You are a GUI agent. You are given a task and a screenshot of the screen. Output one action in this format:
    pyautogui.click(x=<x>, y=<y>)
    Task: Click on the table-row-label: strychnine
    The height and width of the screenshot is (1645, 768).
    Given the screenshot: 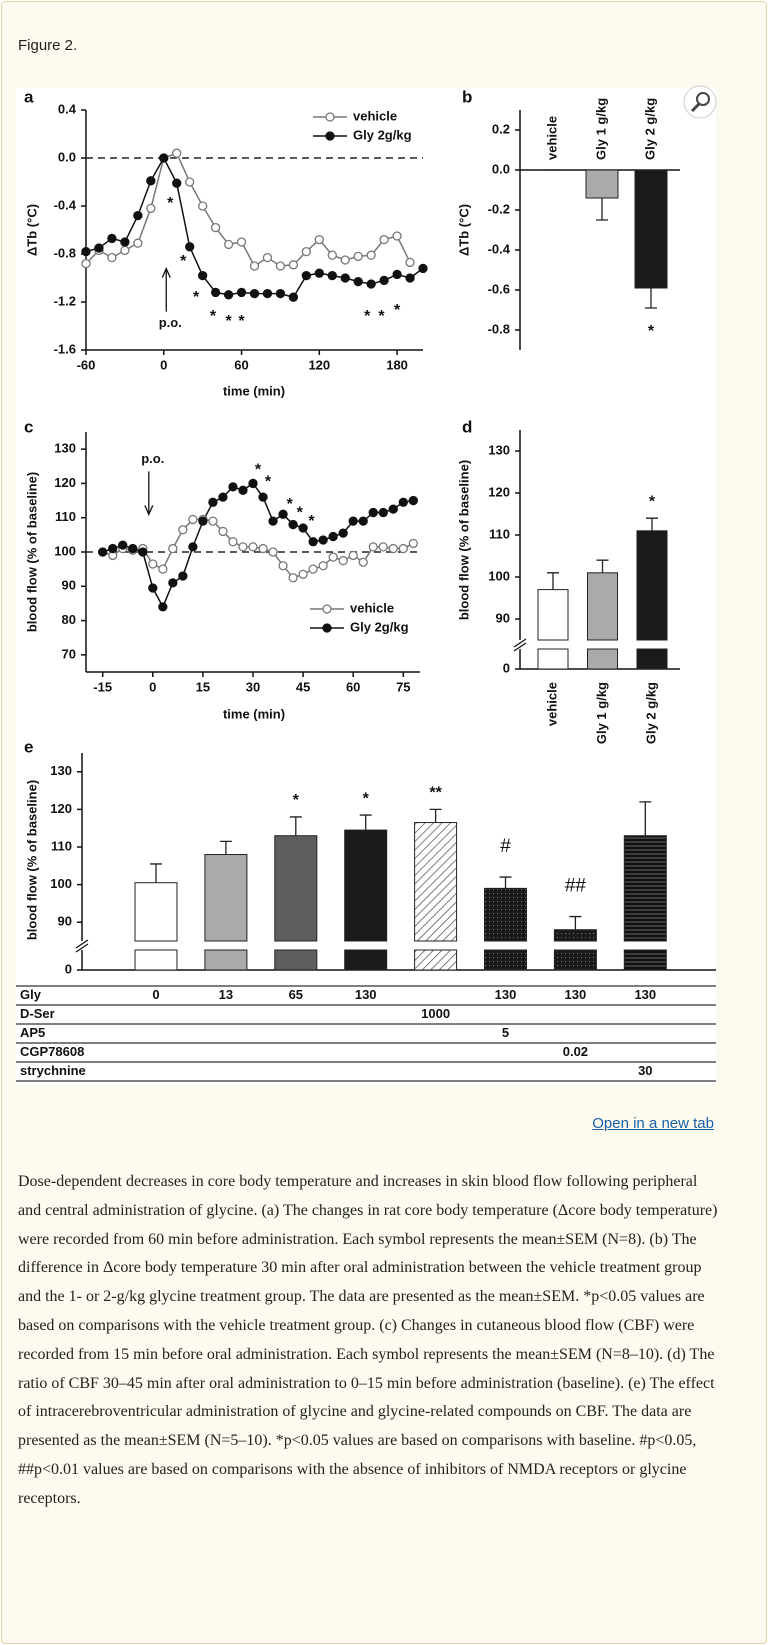 What is the action you would take?
    pyautogui.click(x=53, y=1070)
    